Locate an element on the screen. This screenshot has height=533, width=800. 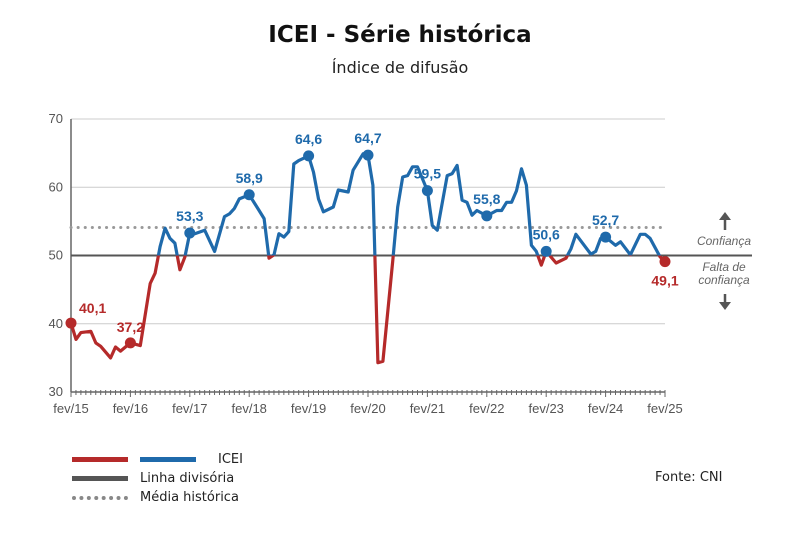
legend-item-average: Média histórica is located at coordinates (157, 497).